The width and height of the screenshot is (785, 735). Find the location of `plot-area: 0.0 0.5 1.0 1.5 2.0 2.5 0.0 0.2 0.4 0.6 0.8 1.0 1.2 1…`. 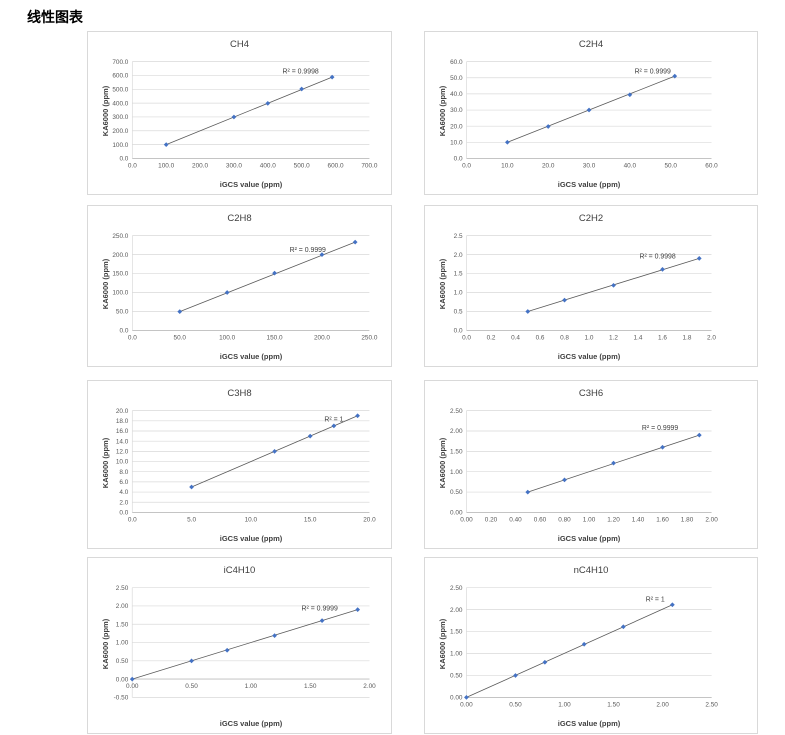

plot-area: 0.0 0.5 1.0 1.5 2.0 2.5 0.0 0.2 0.4 0.6 0.8 1.0 1.2 1… is located at coordinates (585, 287).